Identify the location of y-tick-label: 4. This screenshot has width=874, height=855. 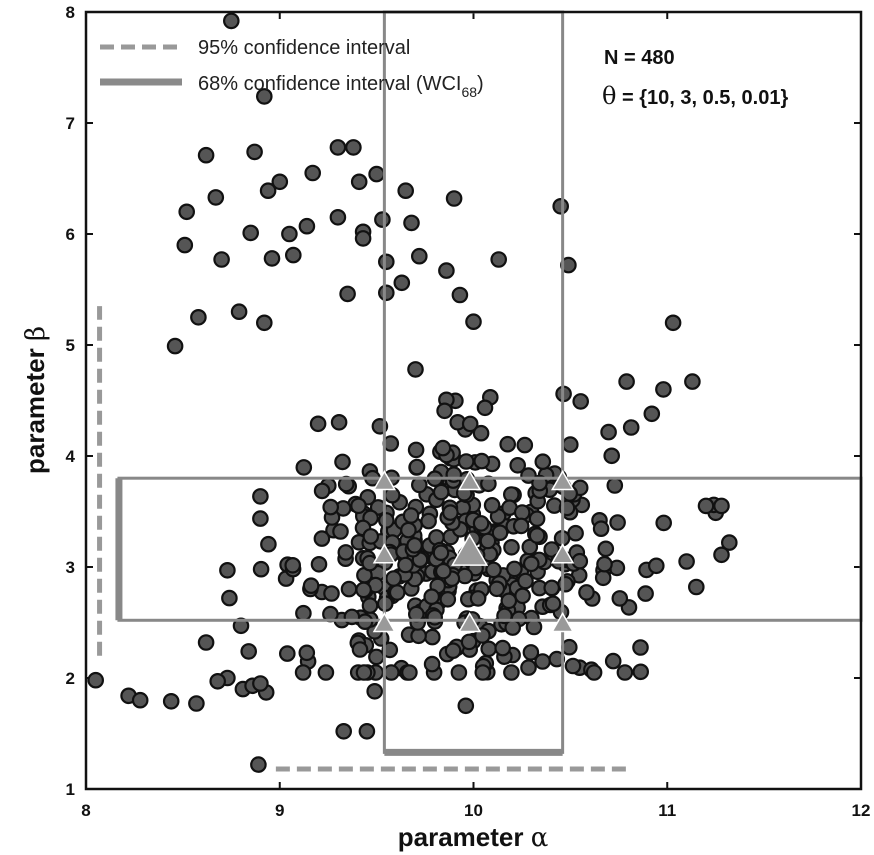
(71, 456).